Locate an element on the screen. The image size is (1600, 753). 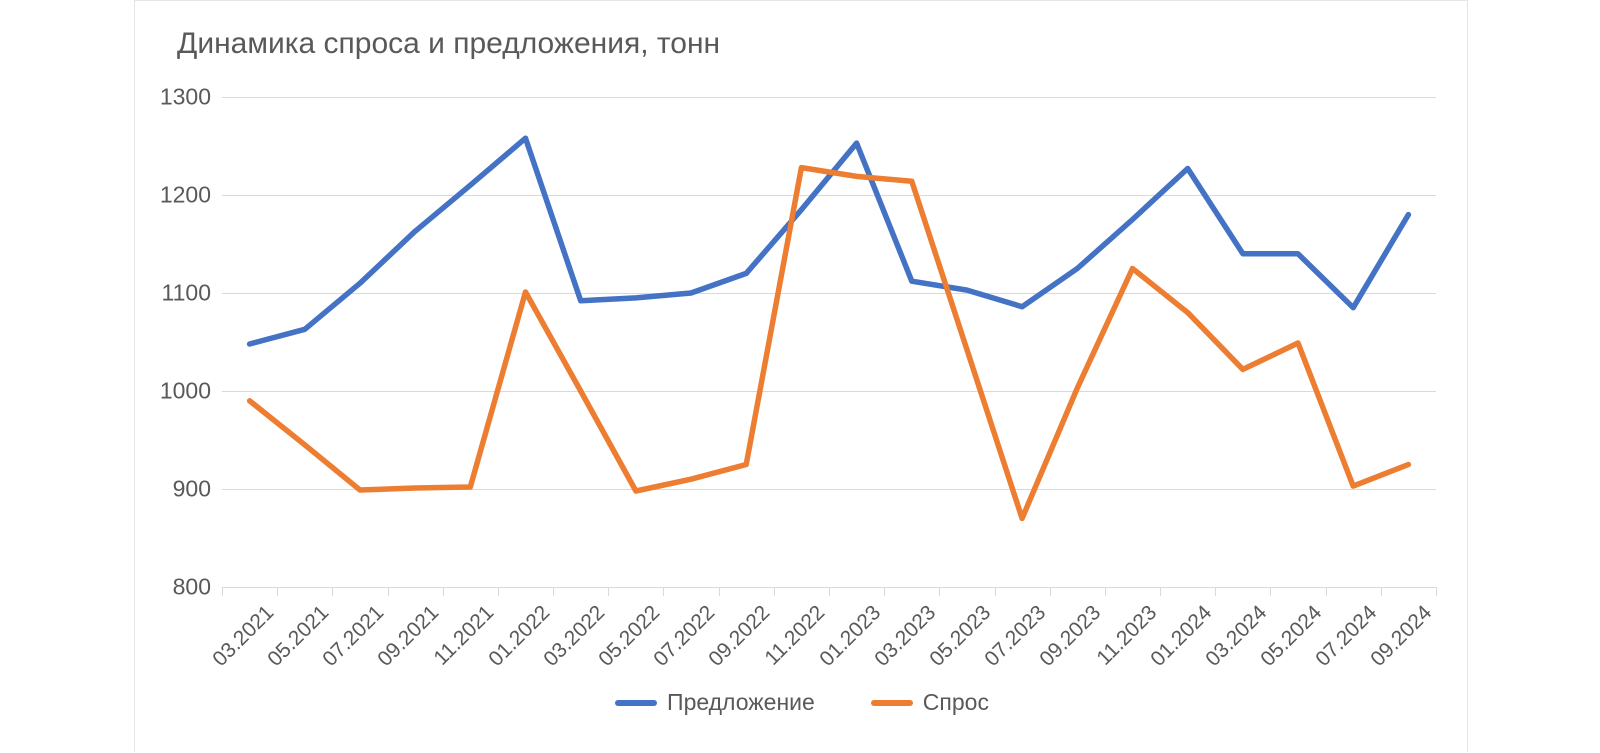
x-tick-label: 03.2024 is located at coordinates (1236, 636).